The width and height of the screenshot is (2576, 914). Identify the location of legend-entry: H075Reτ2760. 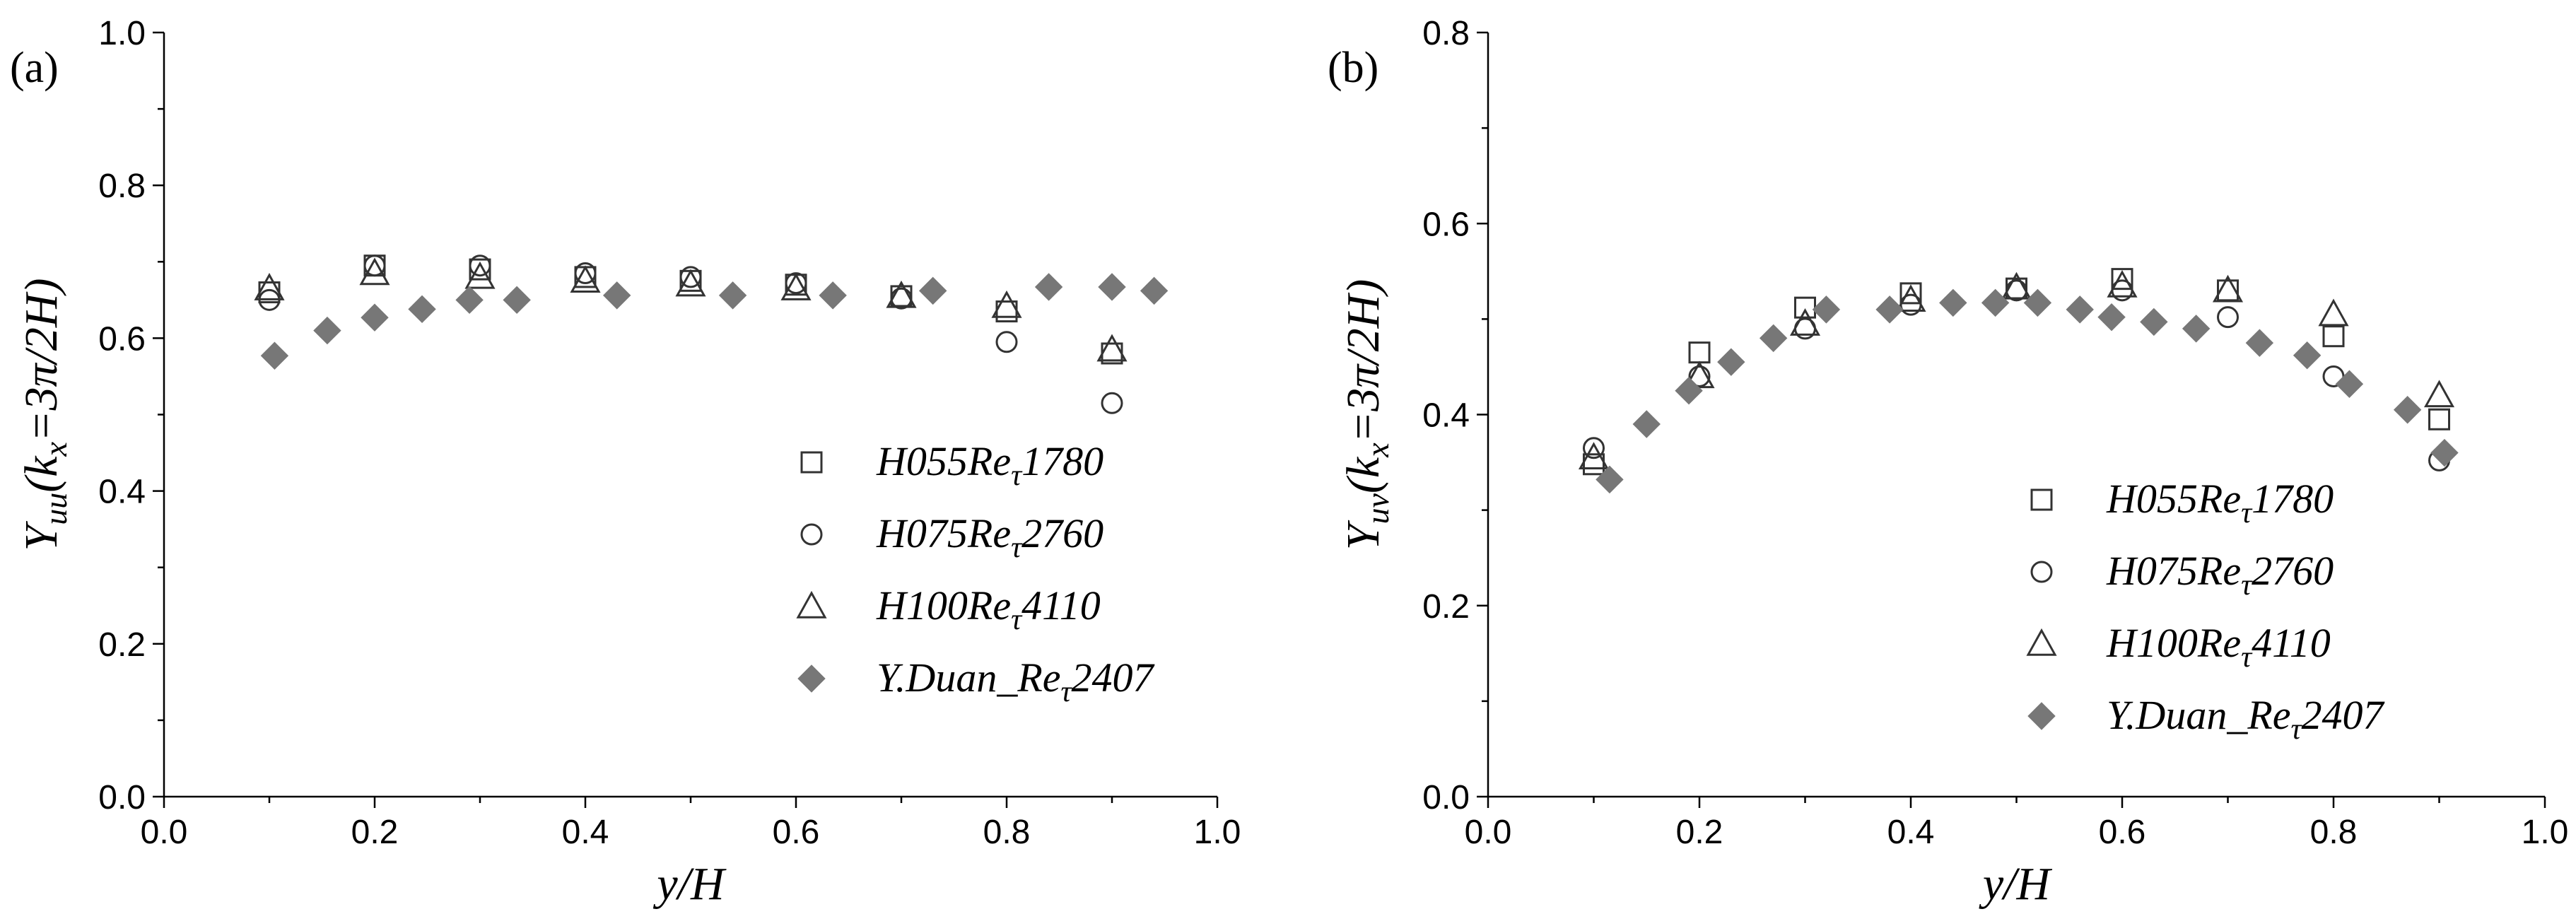
(990, 537).